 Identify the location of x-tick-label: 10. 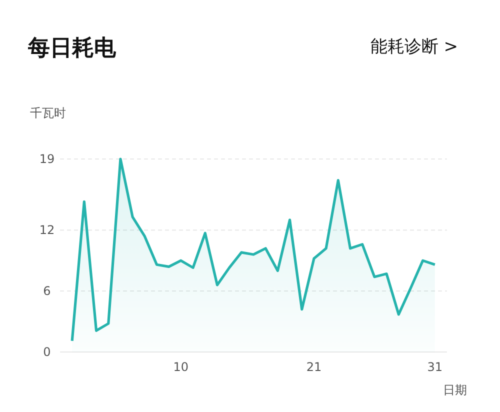
(181, 367).